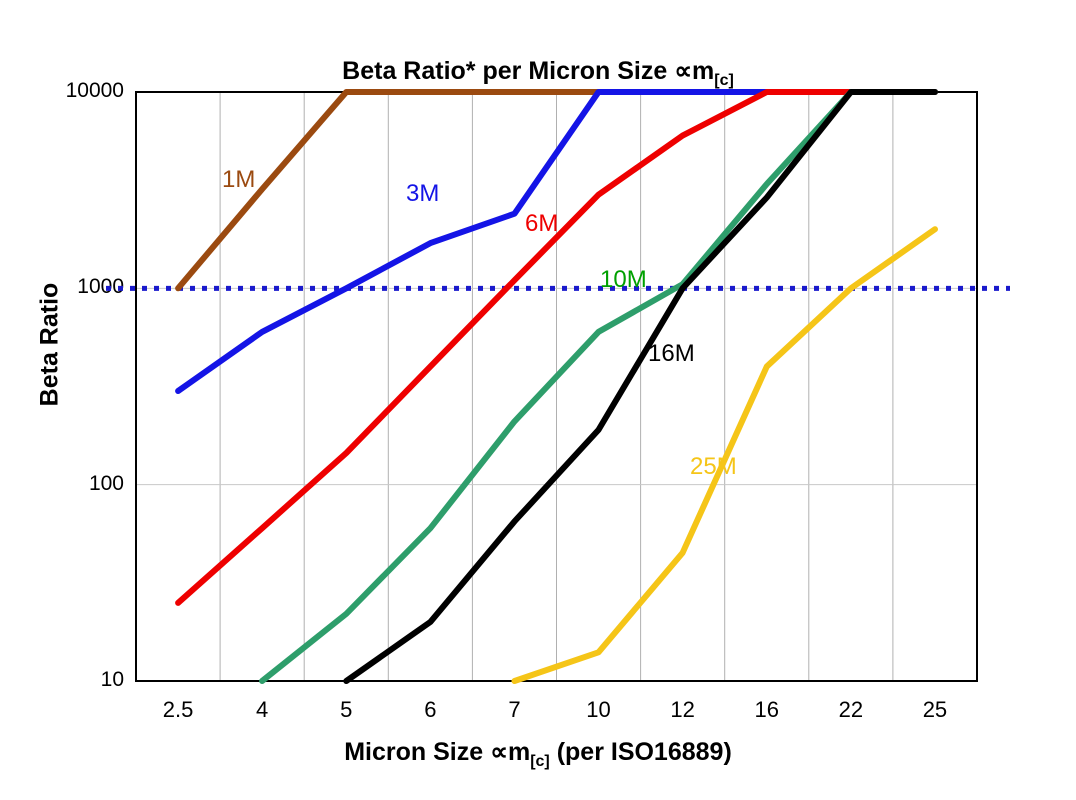  What do you see at coordinates (417, 752) in the screenshot?
I see `x-axis-title-pre: Micron Size` at bounding box center [417, 752].